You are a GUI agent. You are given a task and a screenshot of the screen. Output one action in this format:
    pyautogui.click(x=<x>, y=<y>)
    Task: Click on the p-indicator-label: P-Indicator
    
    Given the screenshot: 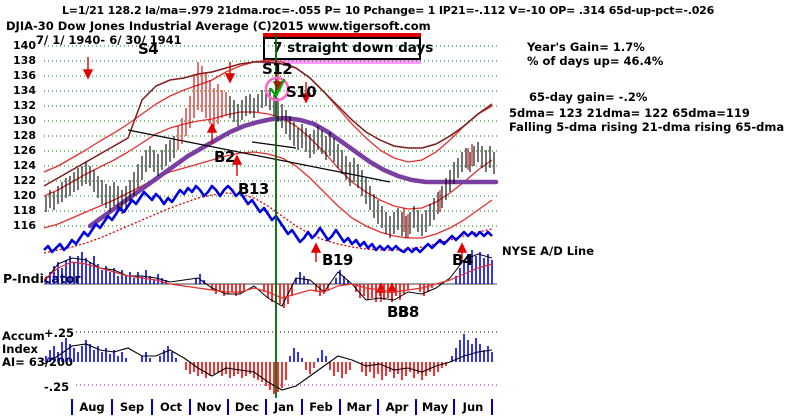 What is the action you would take?
    pyautogui.click(x=42, y=278)
    